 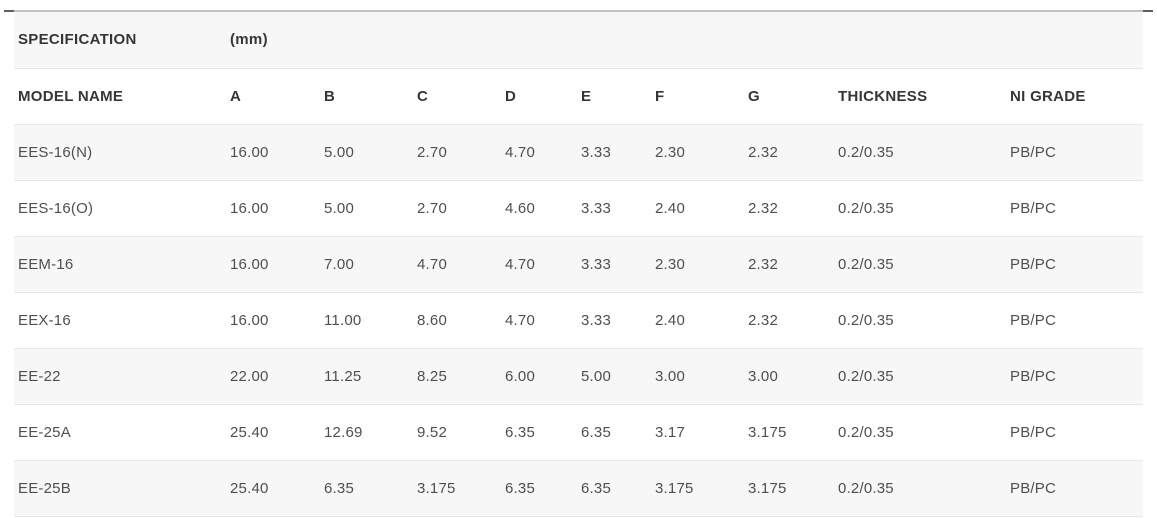 What do you see at coordinates (457, 95) in the screenshot?
I see `column-header-c: C` at bounding box center [457, 95].